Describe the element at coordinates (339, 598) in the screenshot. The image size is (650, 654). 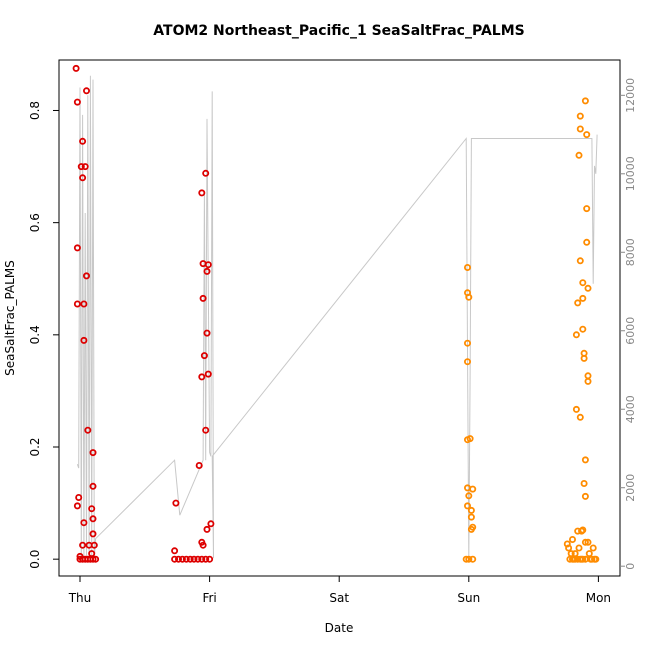
I see `x-tick-label: Sat` at that location.